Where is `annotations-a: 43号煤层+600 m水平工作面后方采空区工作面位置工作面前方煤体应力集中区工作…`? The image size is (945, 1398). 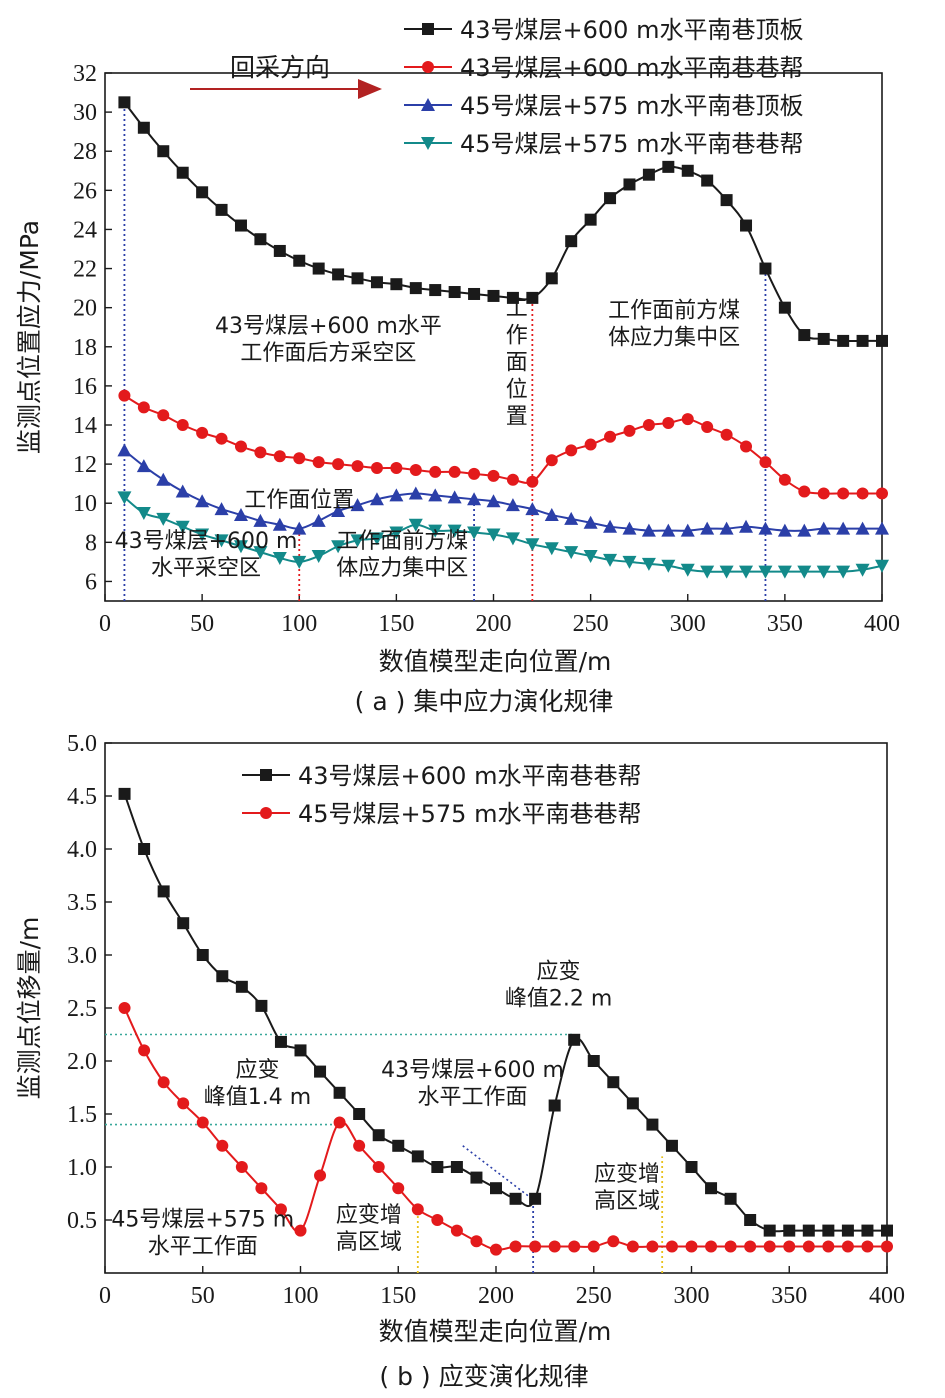
annotations-a: 43号煤层+600 m水平工作面后方采空区工作面位置工作面前方煤体应力集中区工作… is located at coordinates (428, 438).